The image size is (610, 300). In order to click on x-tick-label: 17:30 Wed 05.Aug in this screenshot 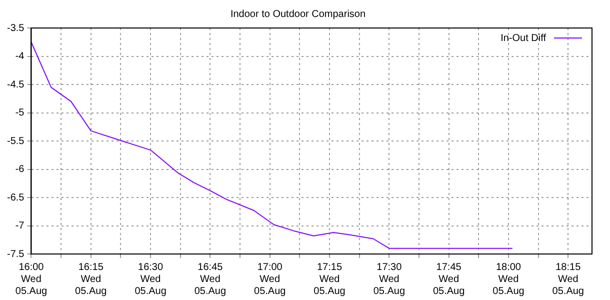, I will do `click(389, 279)`.